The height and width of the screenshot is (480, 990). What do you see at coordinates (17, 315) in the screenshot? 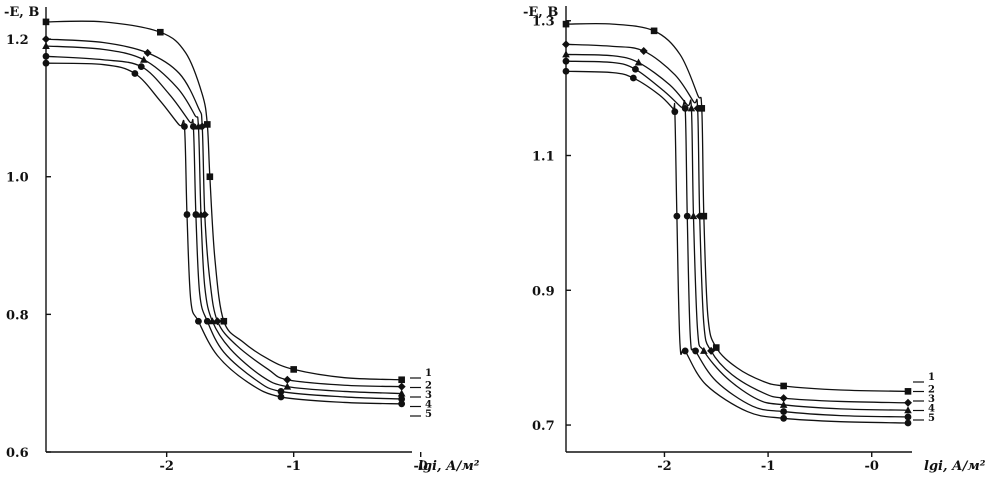
I see `y-tick-label: 0.8` at bounding box center [17, 315].